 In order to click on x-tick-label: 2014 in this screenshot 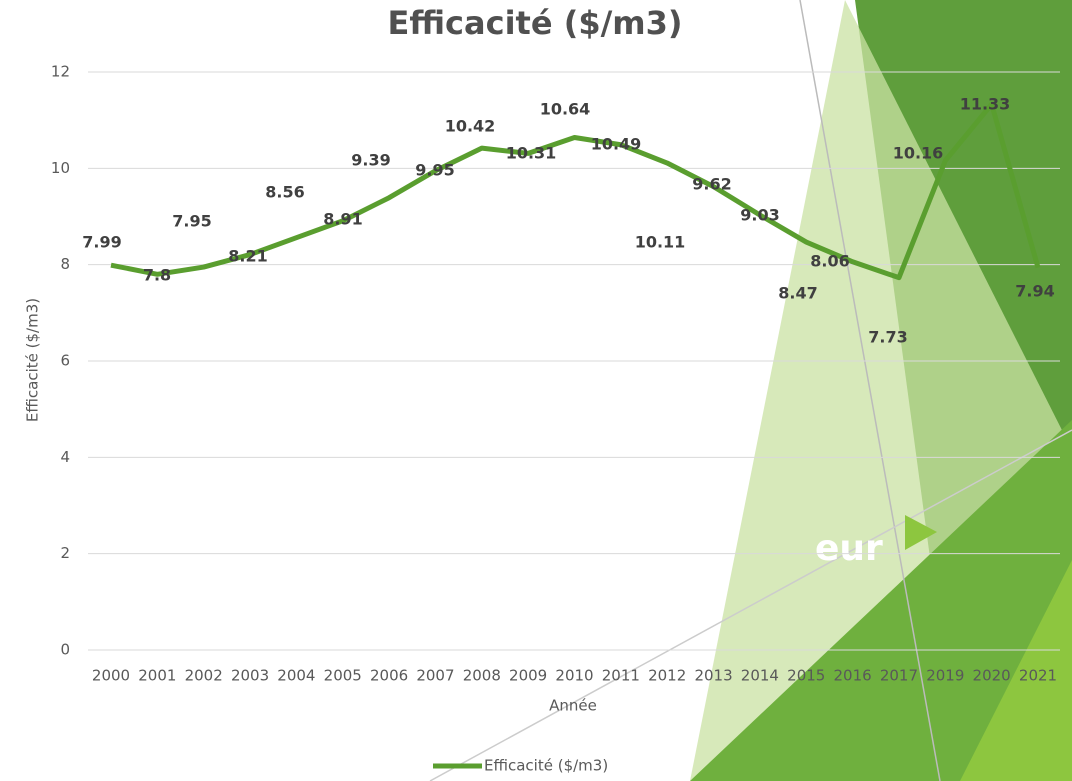, I will do `click(760, 676)`.